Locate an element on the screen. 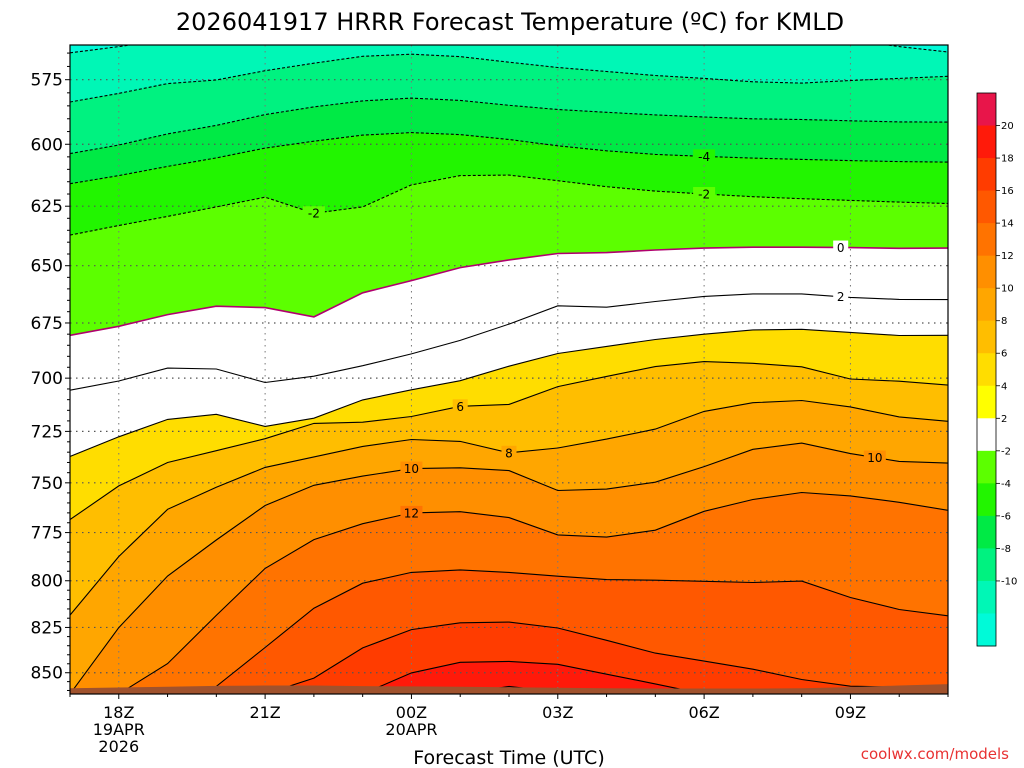 This screenshot has height=768, width=1024. colorbar-label: -2 is located at coordinates (1006, 451).